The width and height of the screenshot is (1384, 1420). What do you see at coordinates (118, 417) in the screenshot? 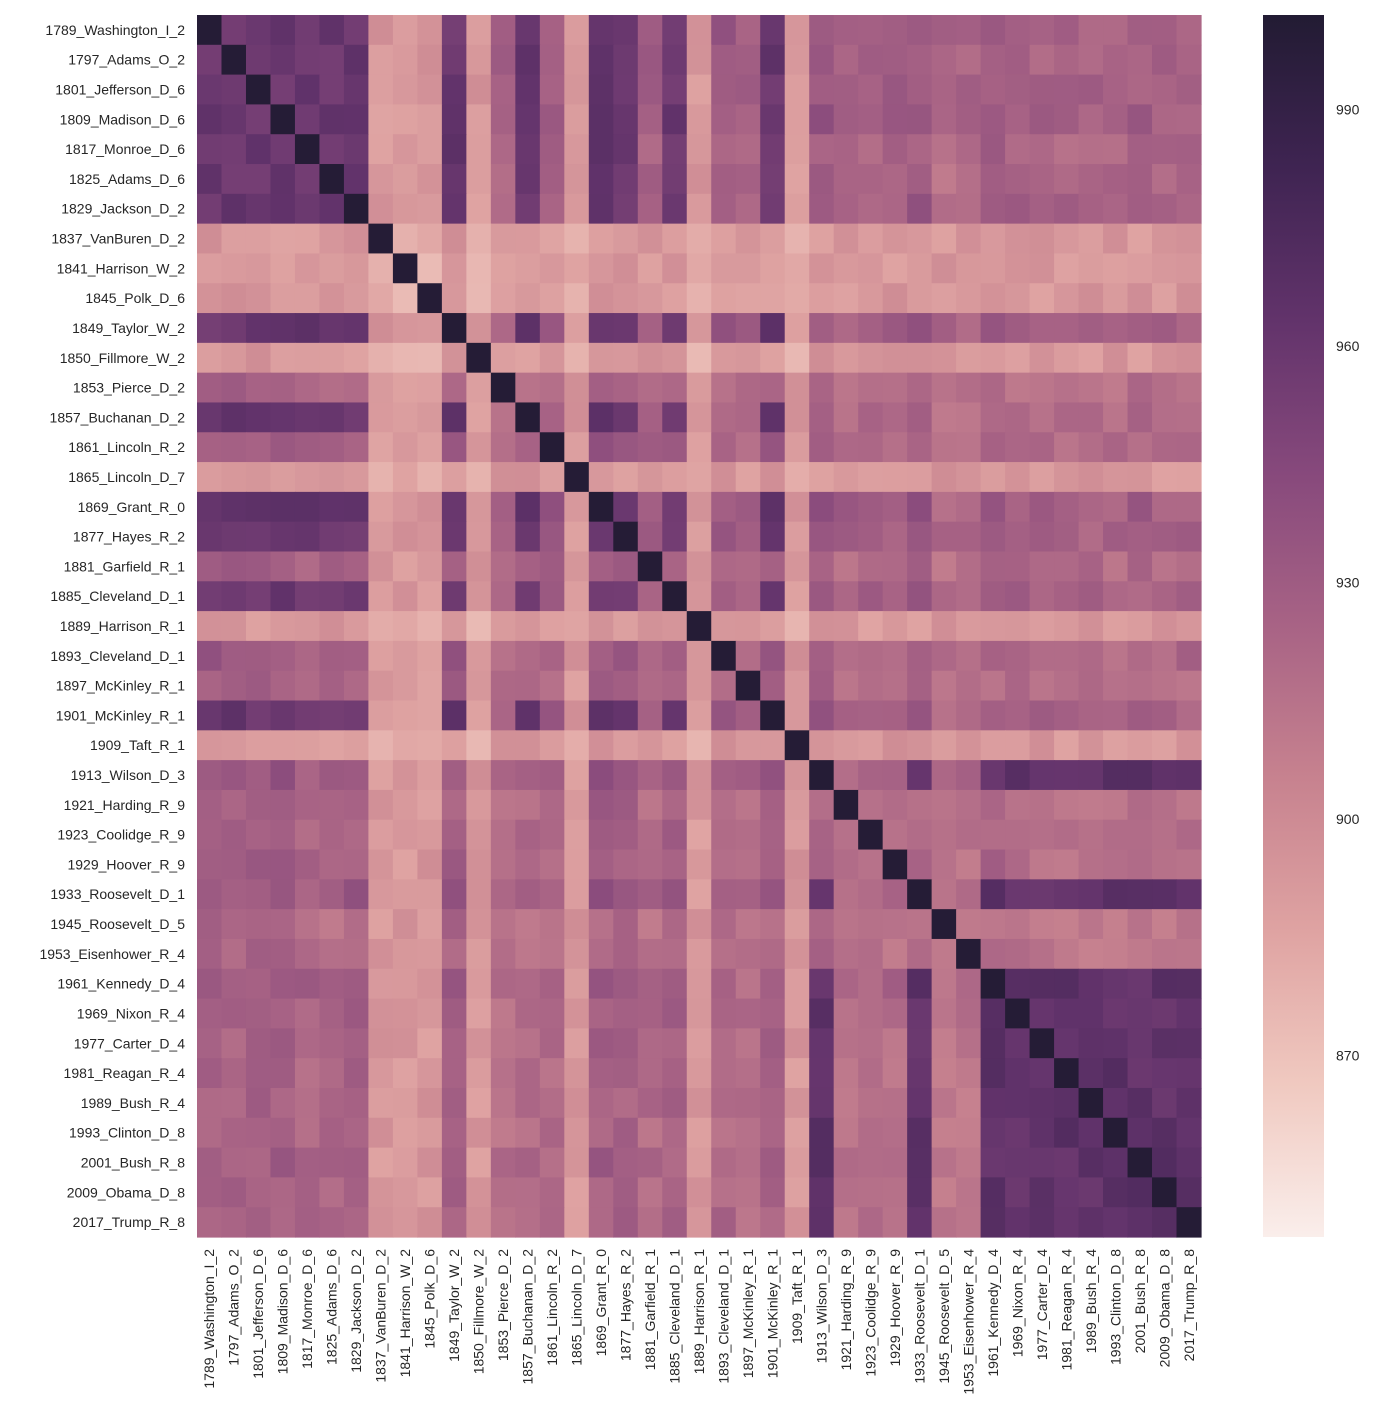
I see `y-tick-label: 1857_Buchanan_D_2` at bounding box center [118, 417].